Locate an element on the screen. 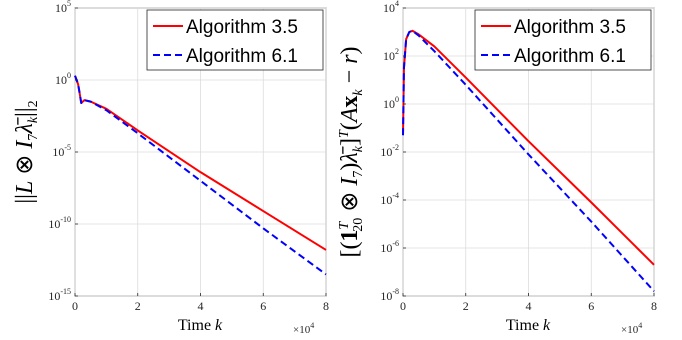 This screenshot has height=340, width=682. svg-text: ||L ⊗ I7λ̄k||2 is located at coordinates (26, 151).